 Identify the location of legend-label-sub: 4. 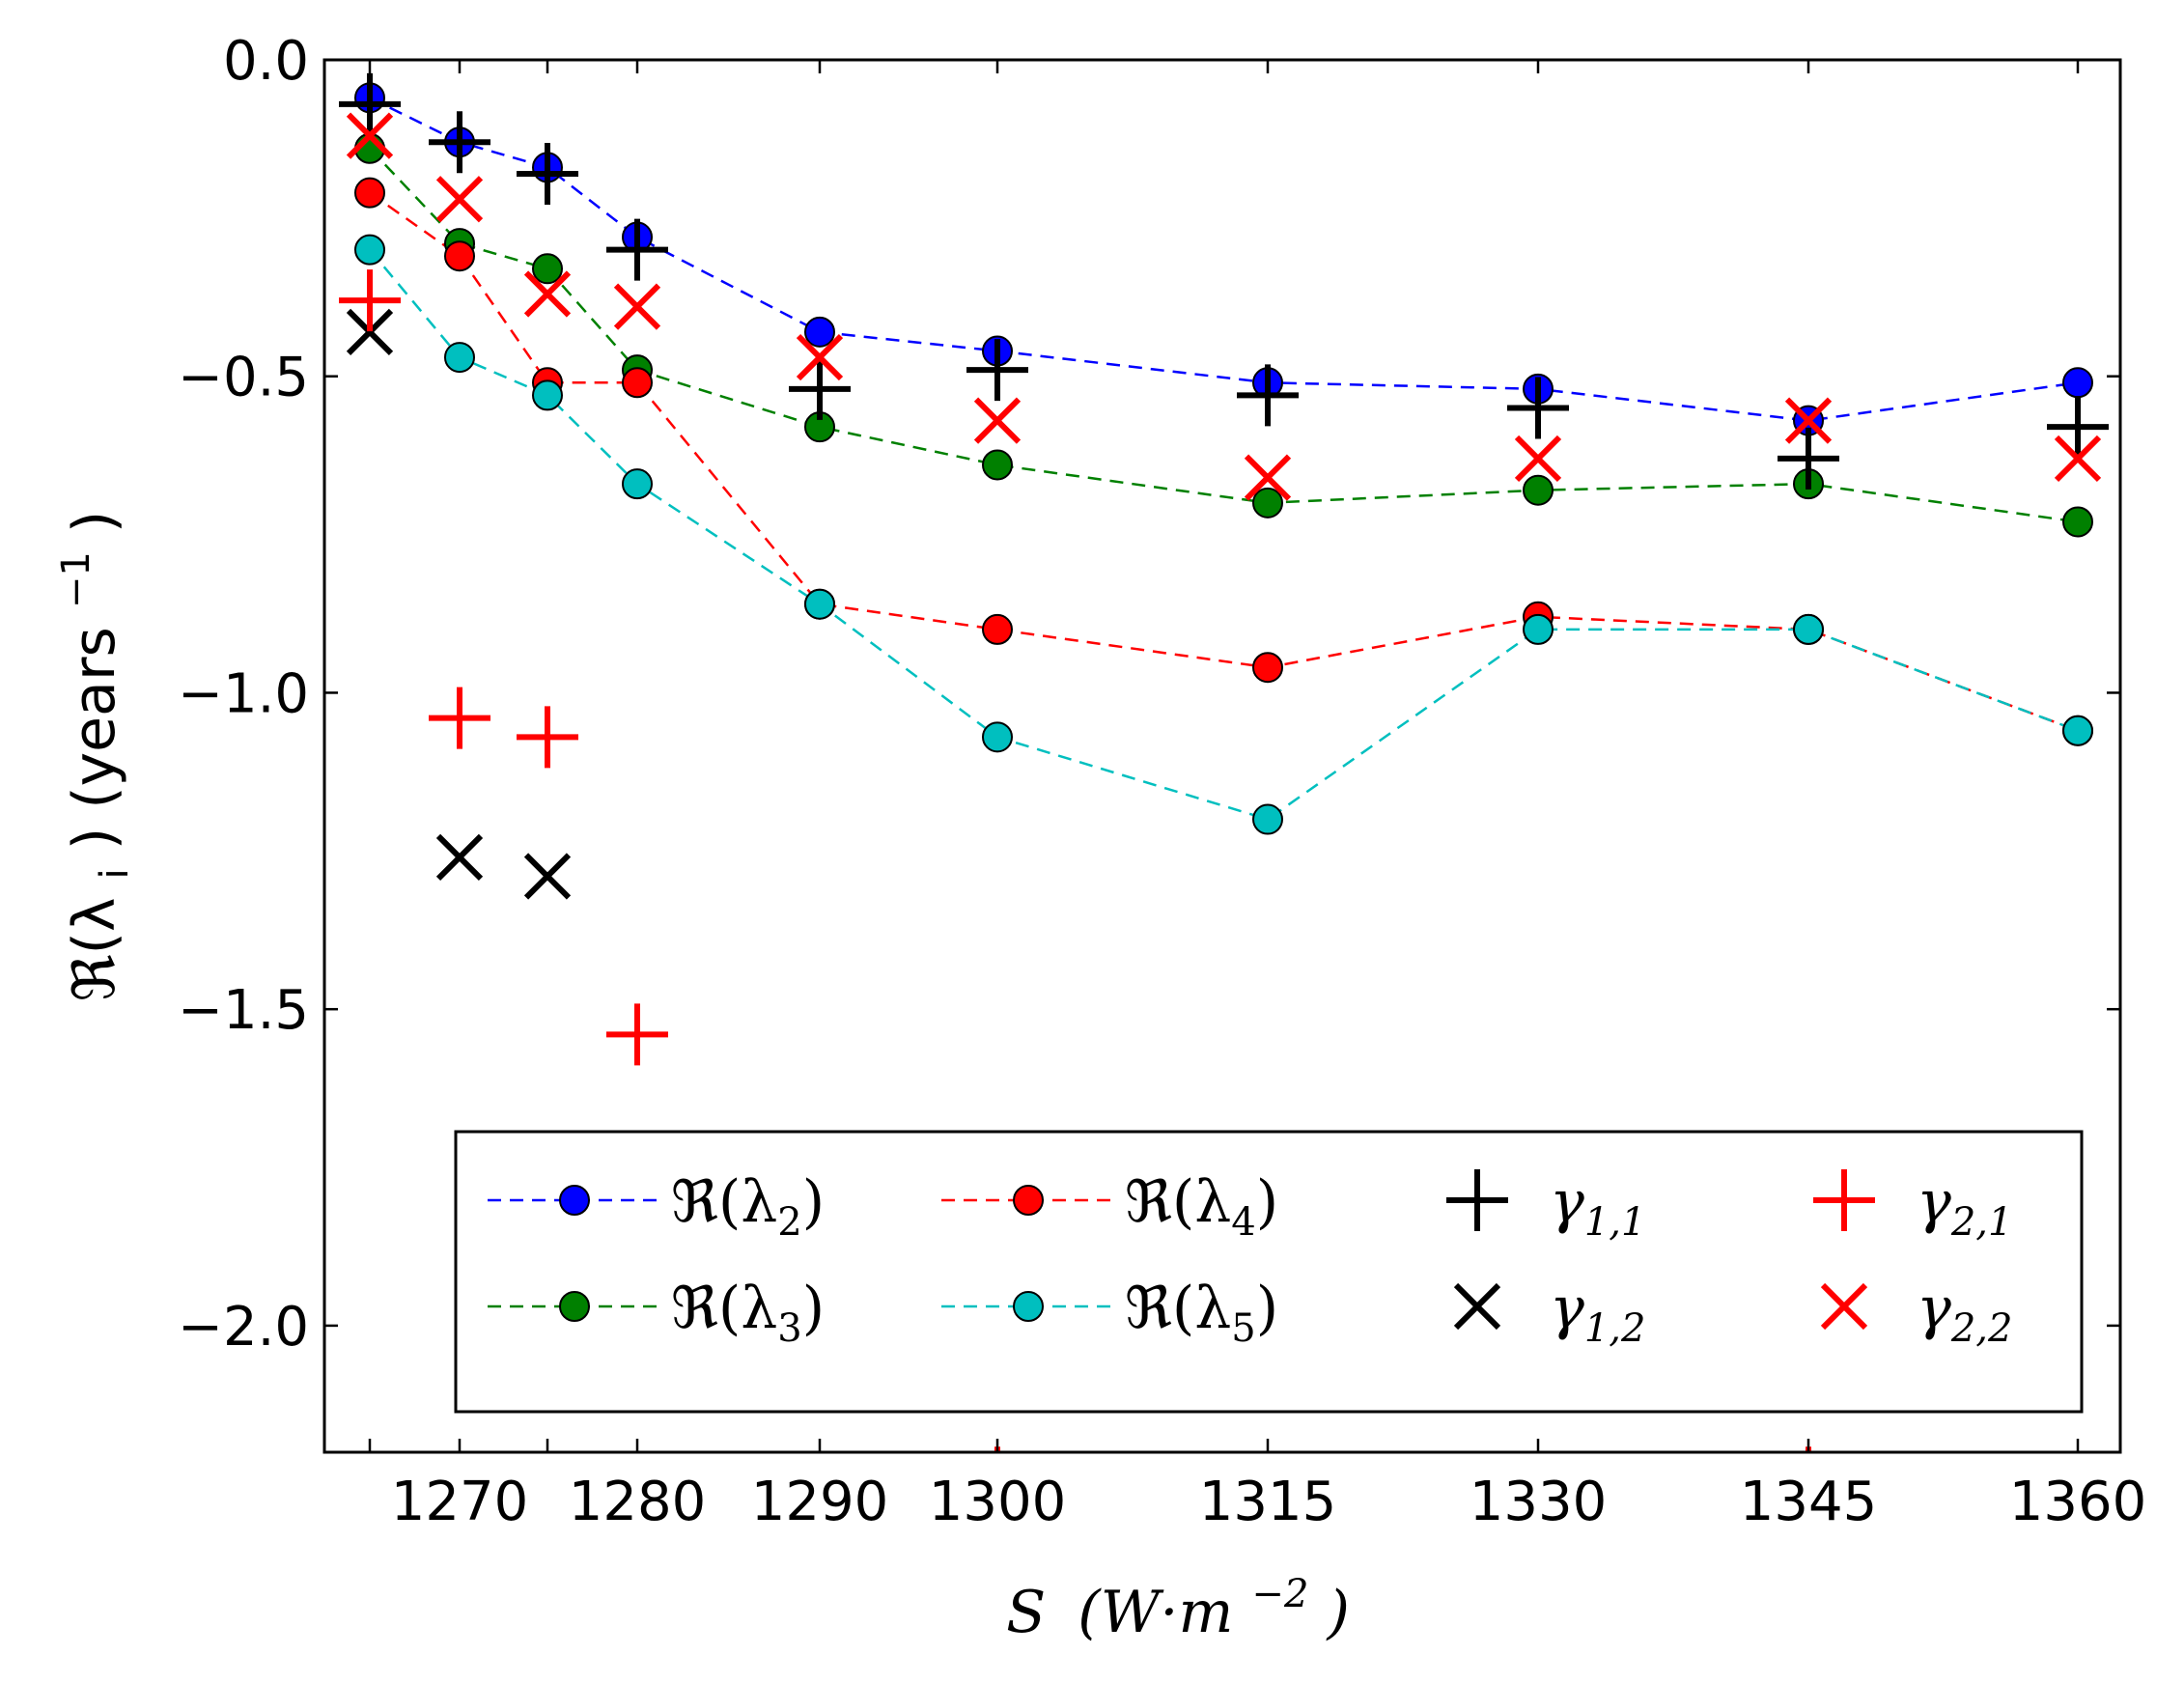
(1243, 1222).